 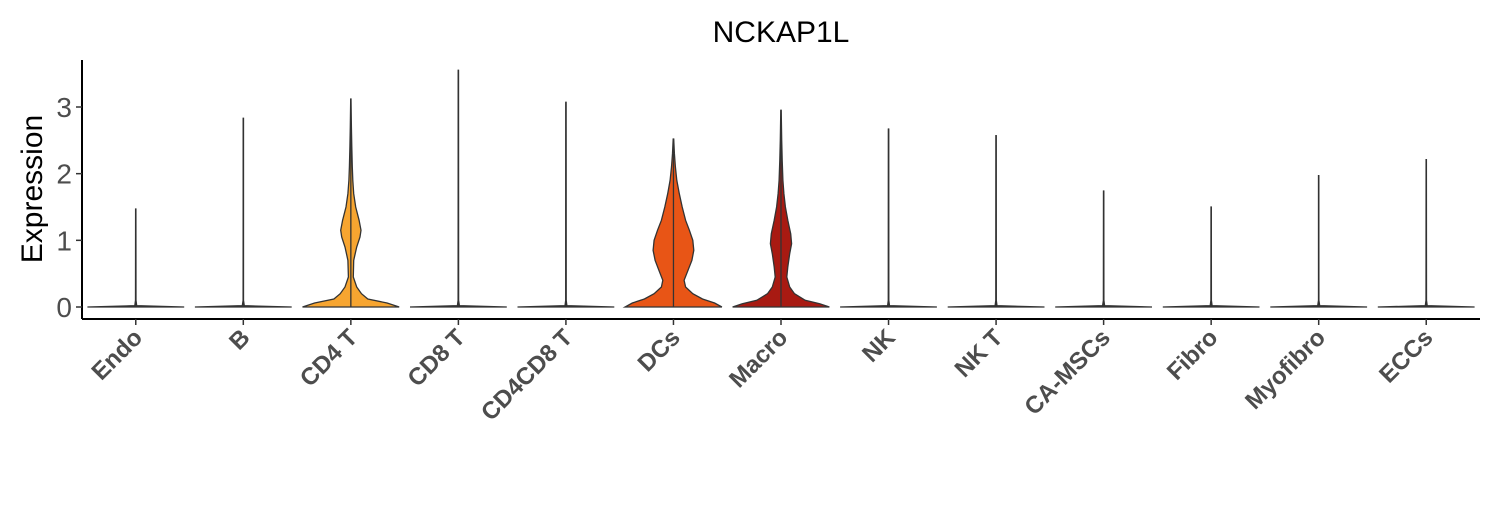 I want to click on y-axis-label: Expression, so click(x=32, y=189).